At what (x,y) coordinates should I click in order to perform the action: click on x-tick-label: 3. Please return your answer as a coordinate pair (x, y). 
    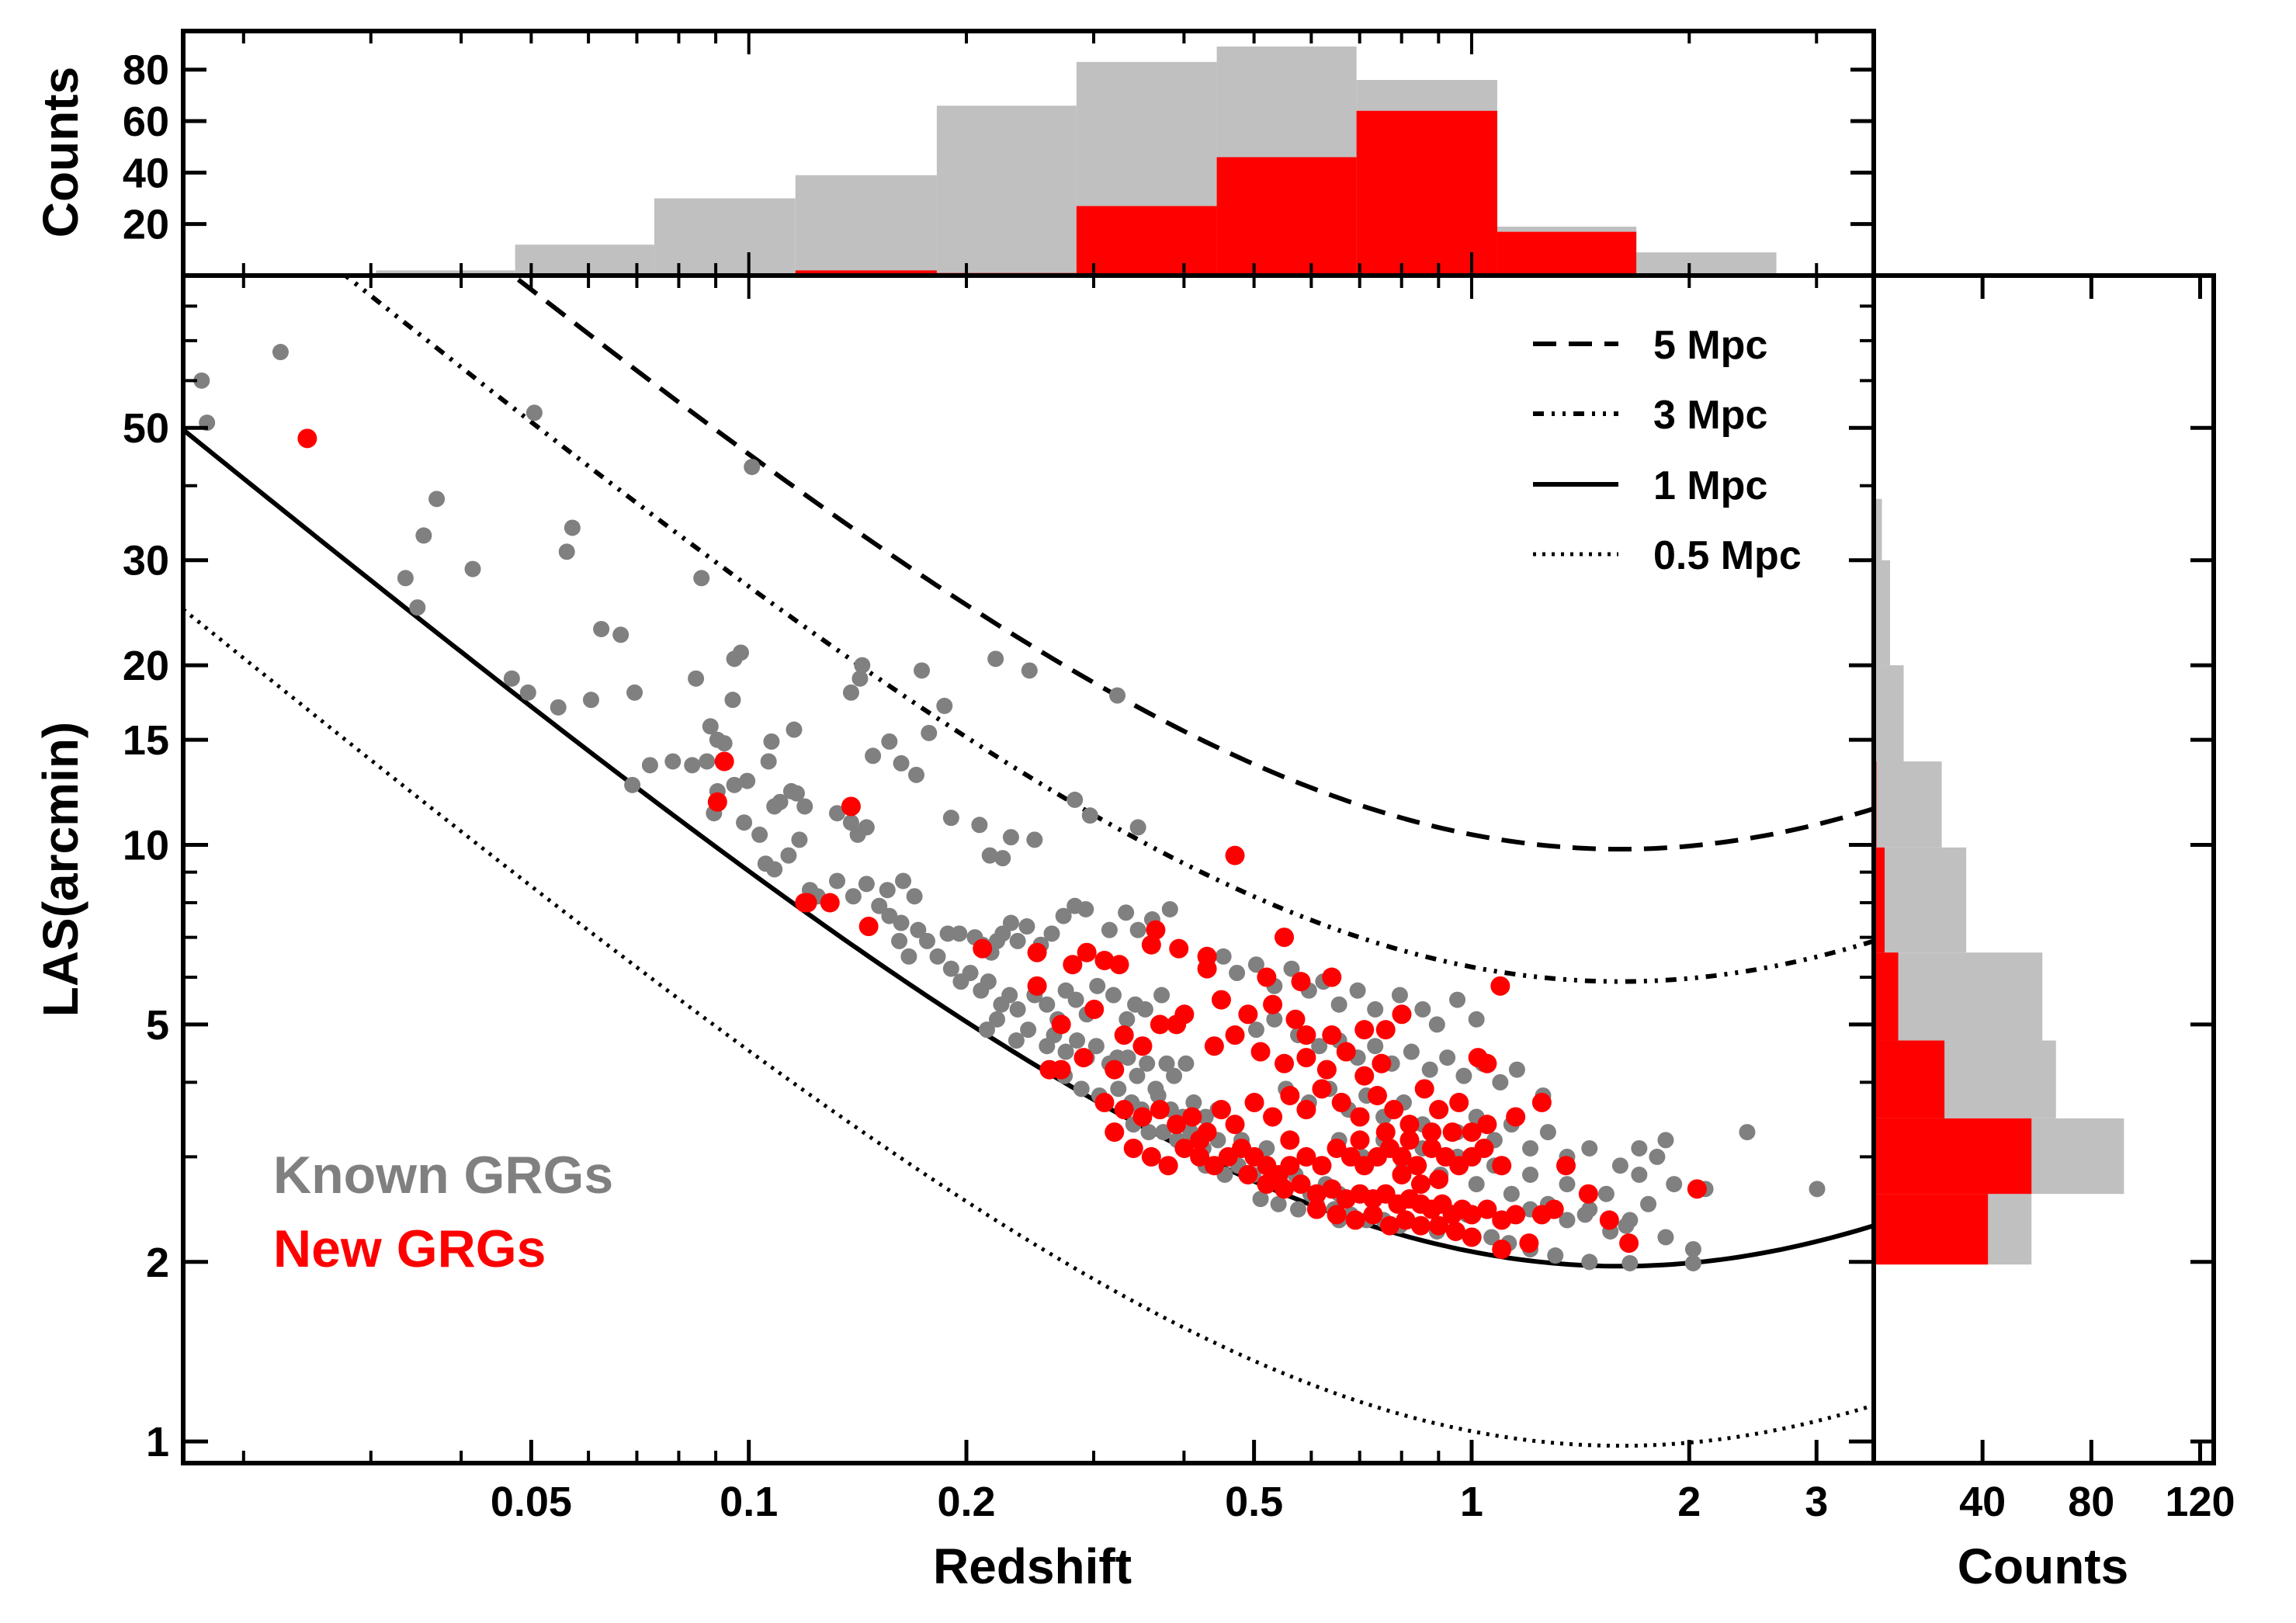
    Looking at the image, I should click on (1816, 1502).